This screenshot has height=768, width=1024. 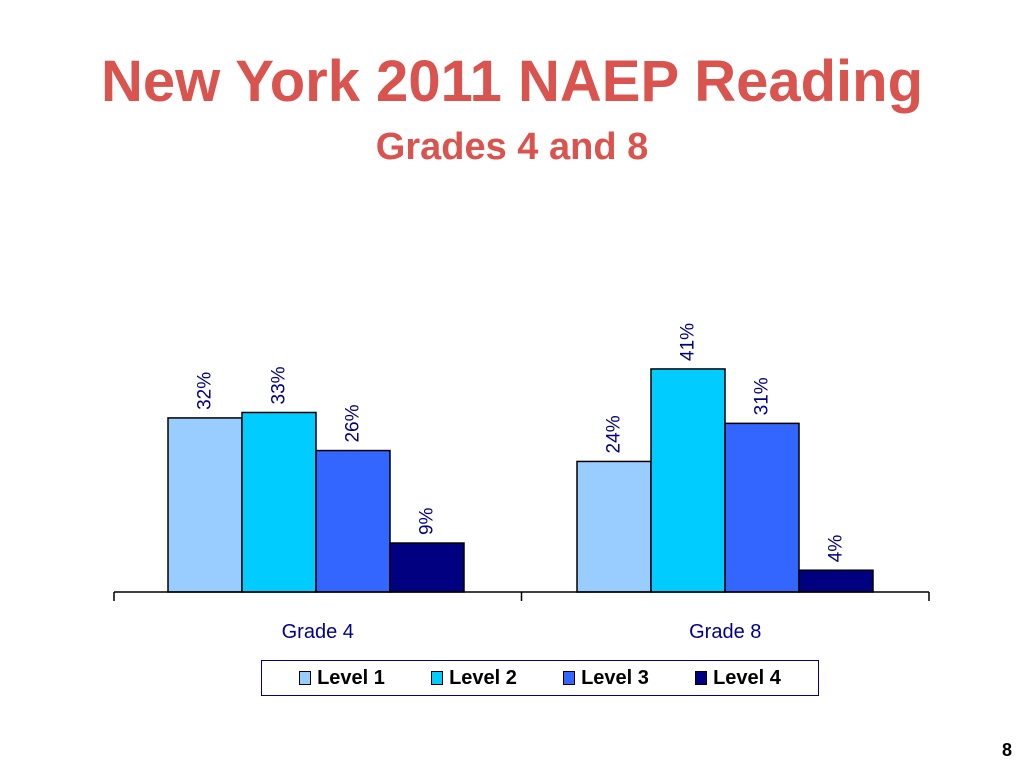 I want to click on legend-item-level-4: Level 4, so click(x=738, y=678).